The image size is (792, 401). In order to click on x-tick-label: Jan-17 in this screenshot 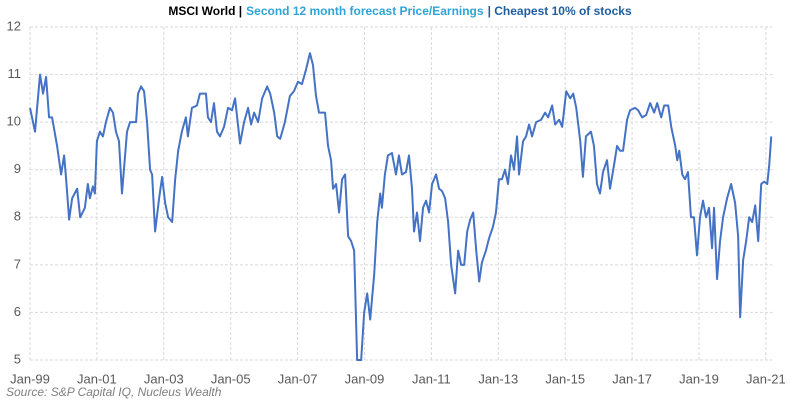, I will do `click(632, 378)`.